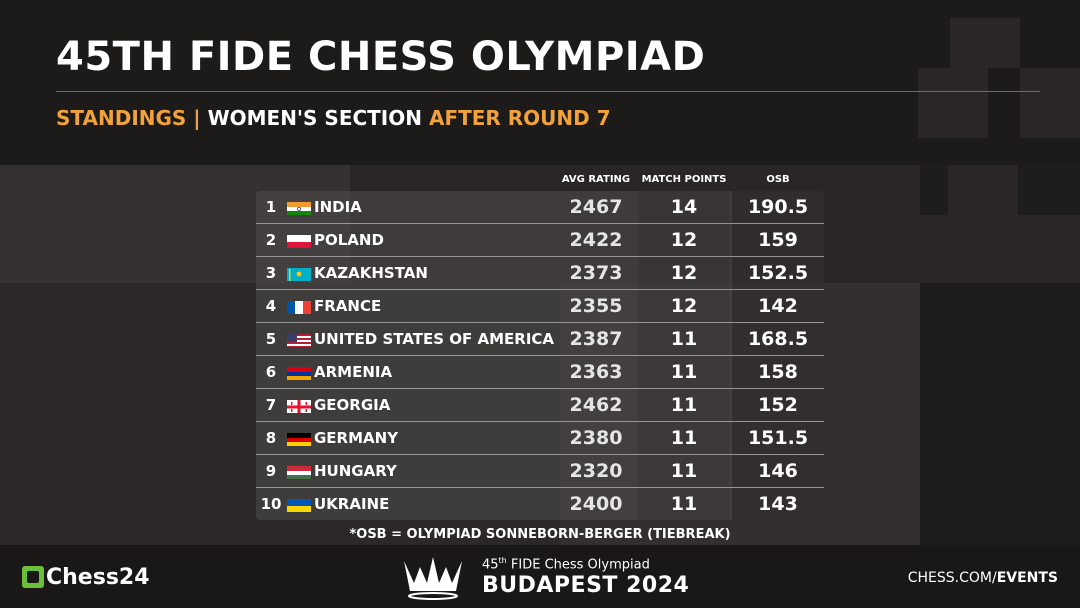 This screenshot has width=1080, height=608. What do you see at coordinates (349, 240) in the screenshot?
I see `country-name: POLAND` at bounding box center [349, 240].